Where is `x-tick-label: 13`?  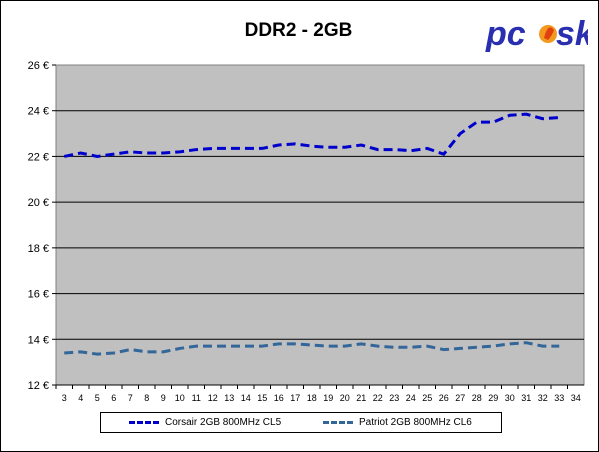 x-tick-label: 13 is located at coordinates (229, 398).